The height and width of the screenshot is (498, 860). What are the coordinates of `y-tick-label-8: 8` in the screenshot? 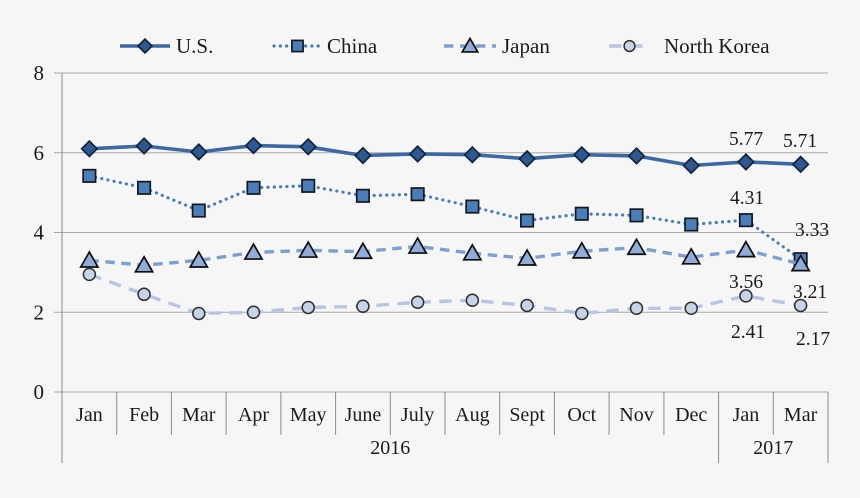 It's located at (39, 73).